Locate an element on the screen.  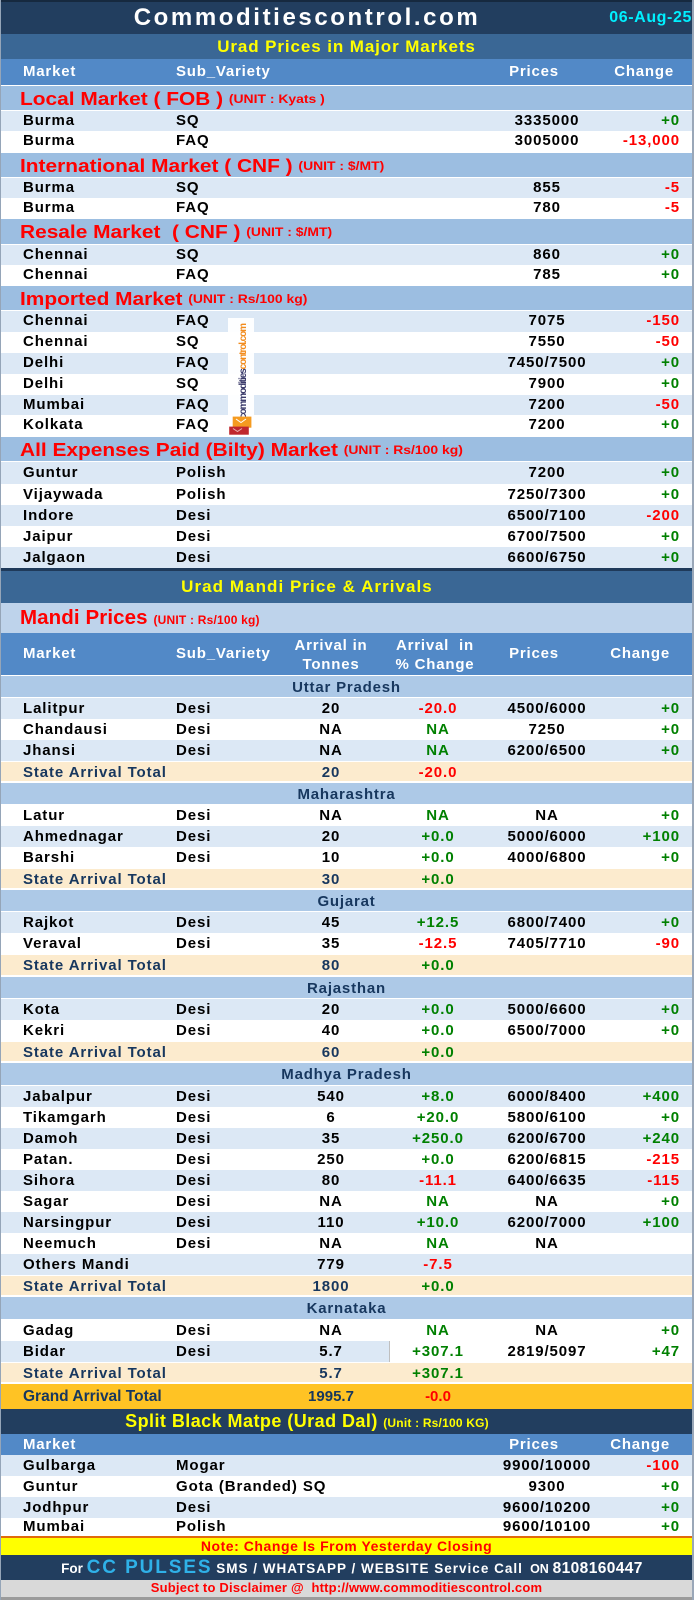
svg-text: commoditiescontrol.com is located at coordinates (243, 371).